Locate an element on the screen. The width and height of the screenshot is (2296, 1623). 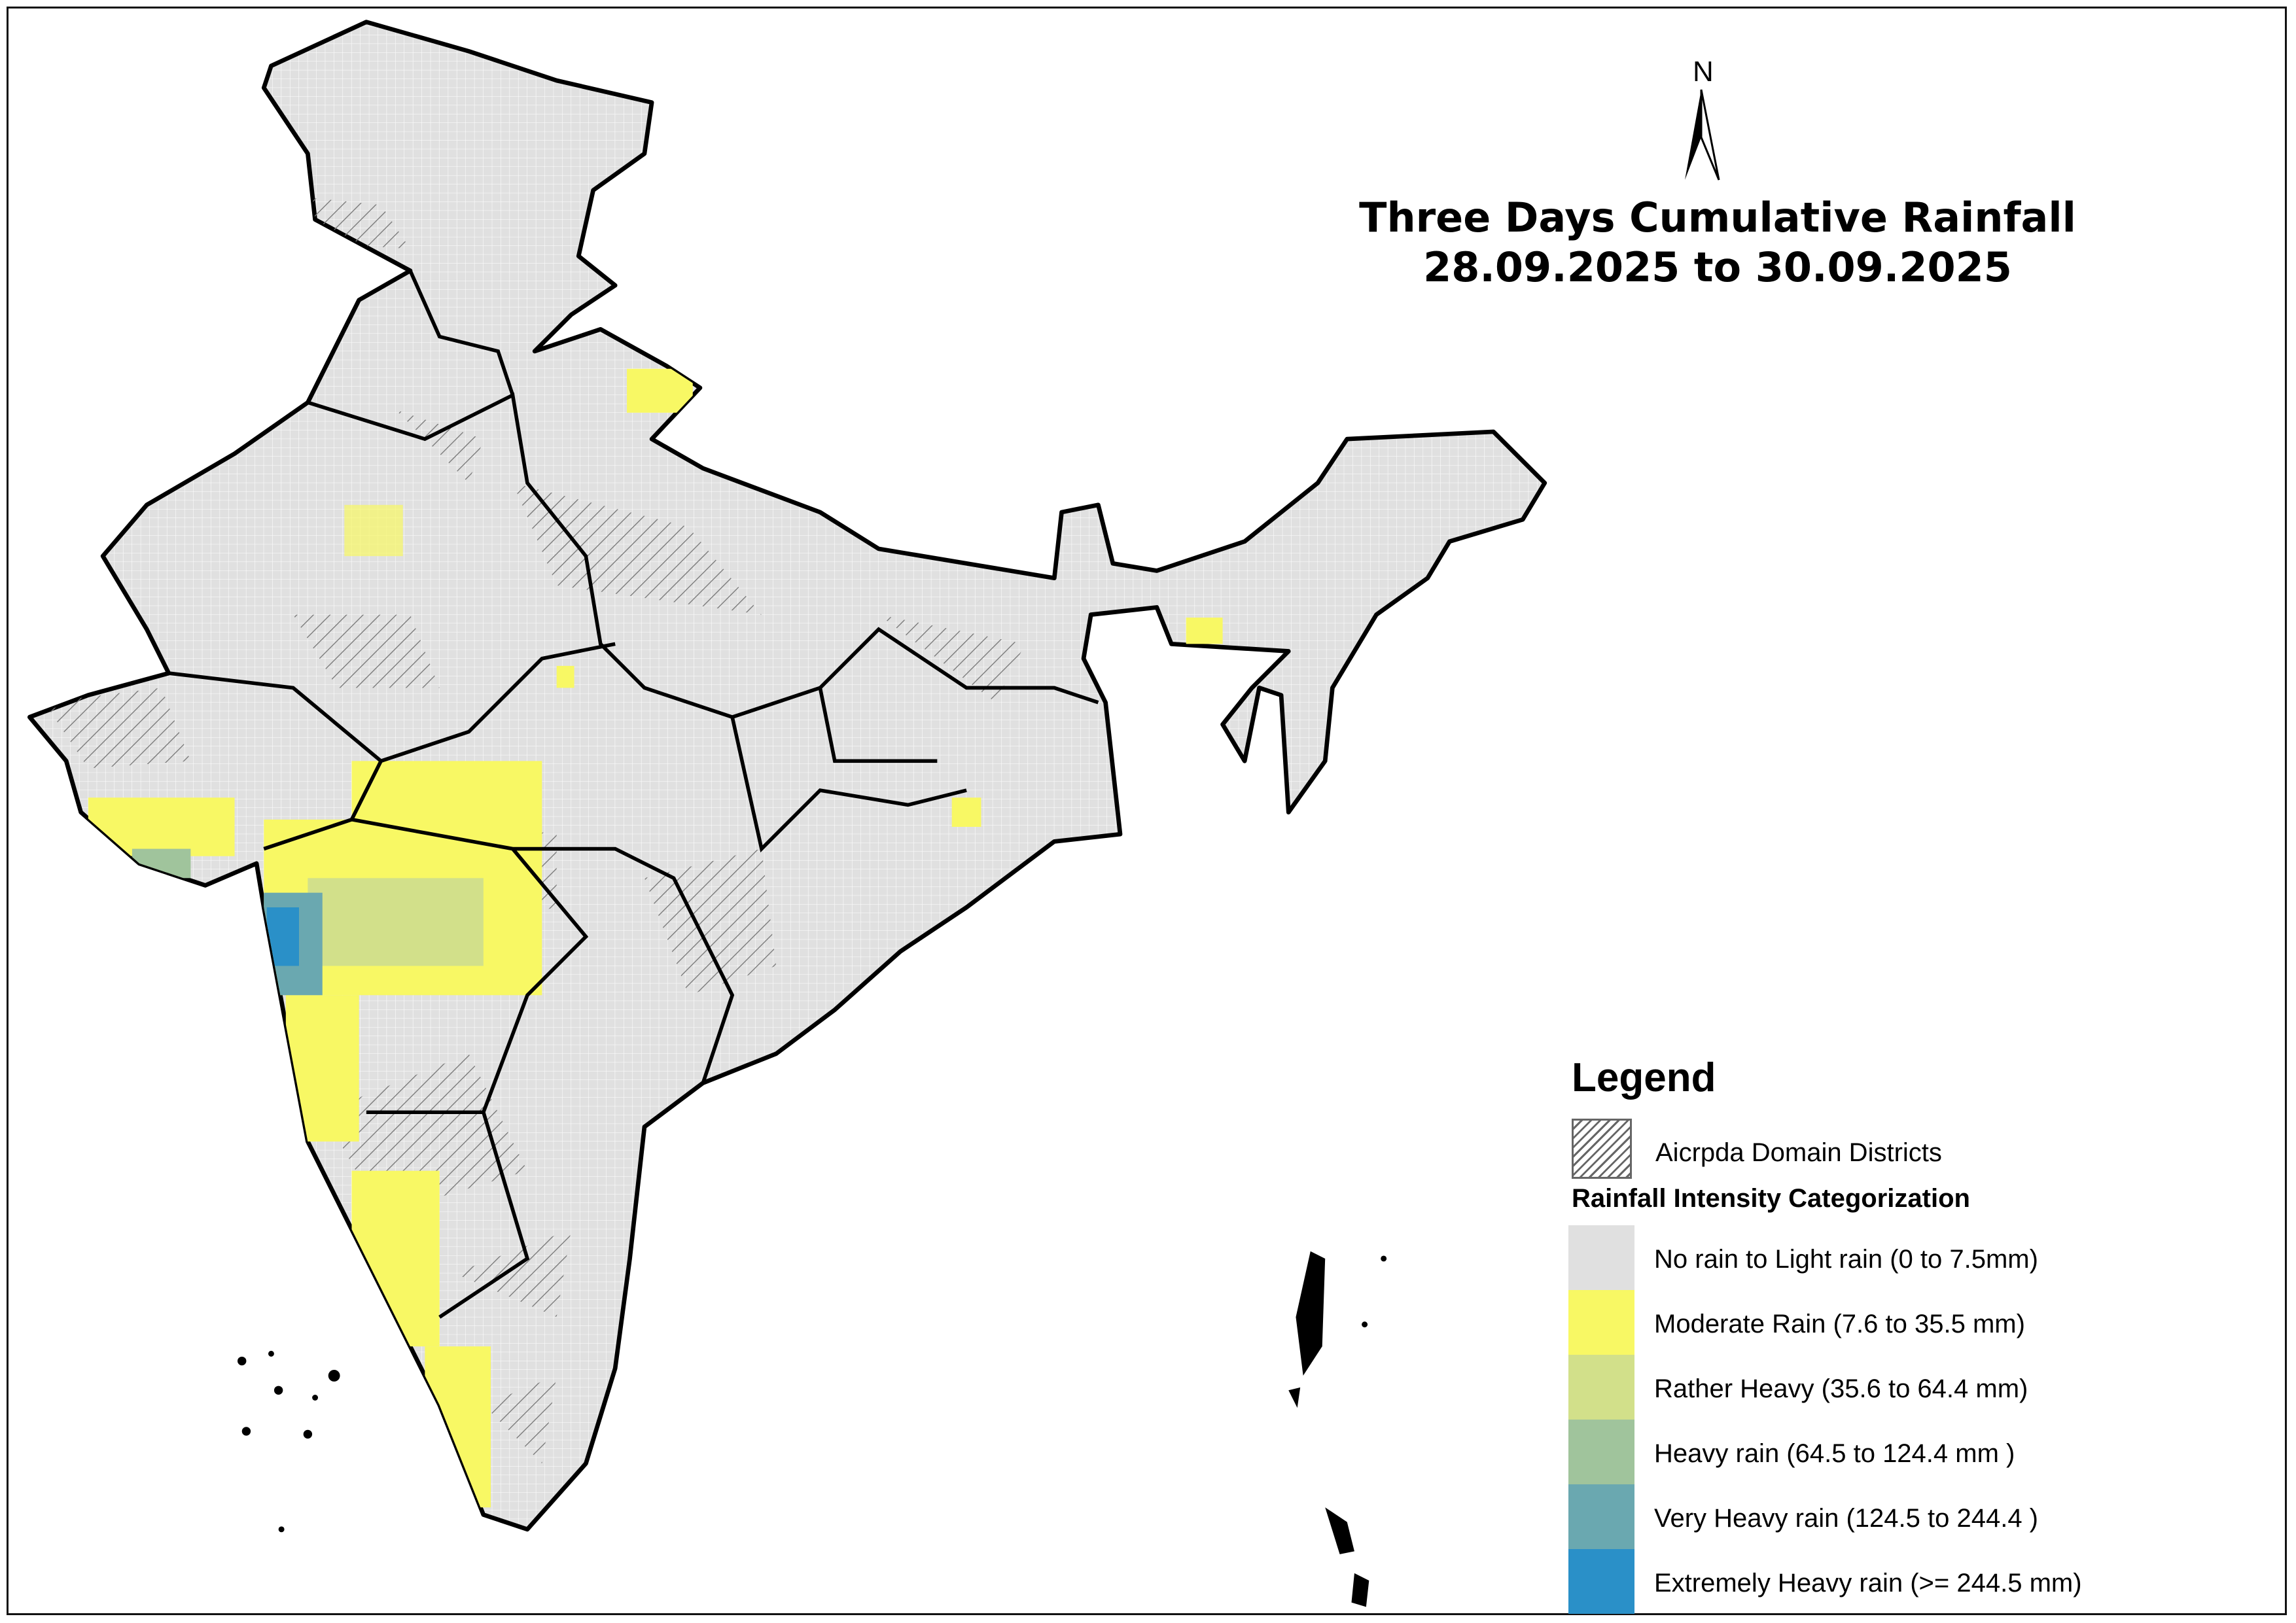
legend-domain-label: Aicrpda Domain Districts is located at coordinates (1798, 1153).